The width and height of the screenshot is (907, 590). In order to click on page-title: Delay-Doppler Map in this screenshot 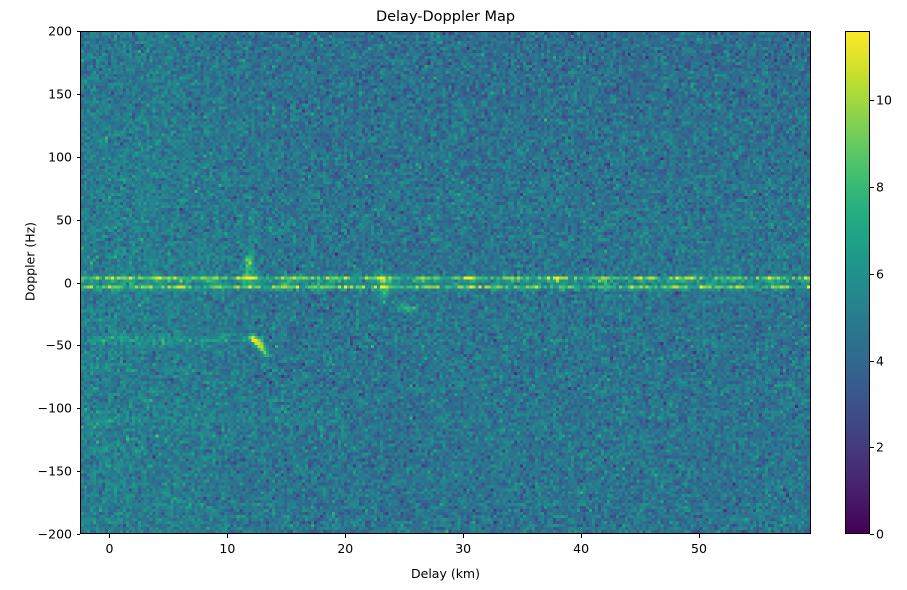, I will do `click(445, 17)`.